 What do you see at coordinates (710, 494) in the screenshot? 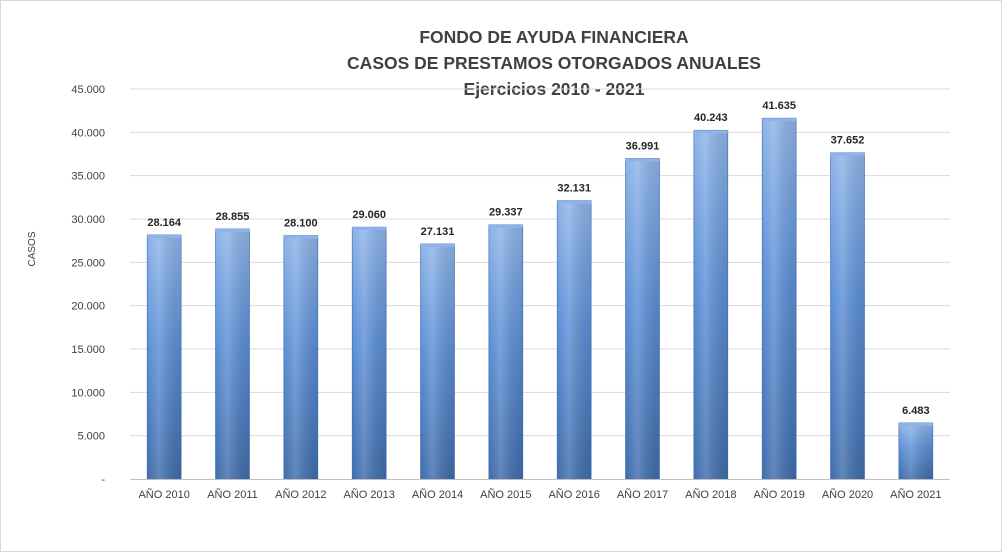
I see `x-tick-label: AÑO 2018` at bounding box center [710, 494].